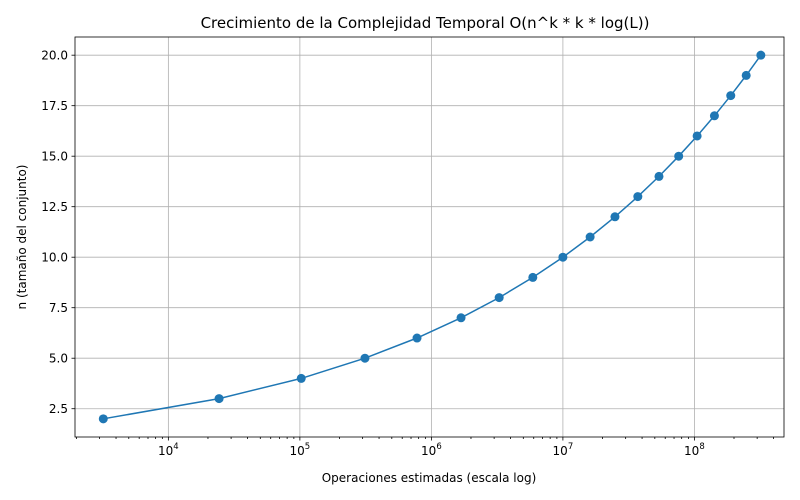 The height and width of the screenshot is (500, 800). Describe the element at coordinates (58, 232) in the screenshot. I see `y-axis: 2.5 5.0 7.5 10.0 12.5 15.0 17.5 20.0` at that location.